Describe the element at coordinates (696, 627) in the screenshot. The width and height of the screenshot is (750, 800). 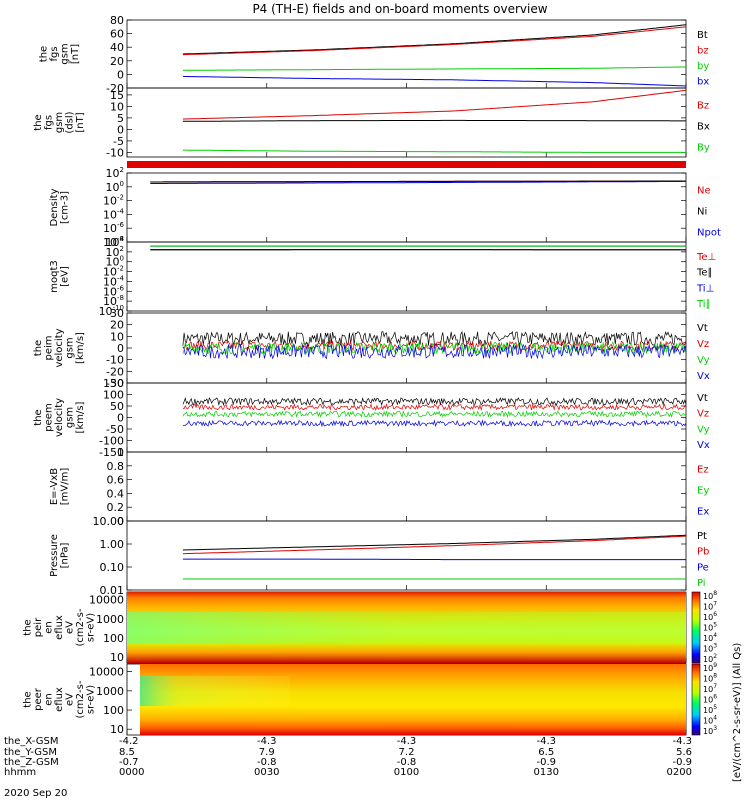
I see `peir-colorbar` at that location.